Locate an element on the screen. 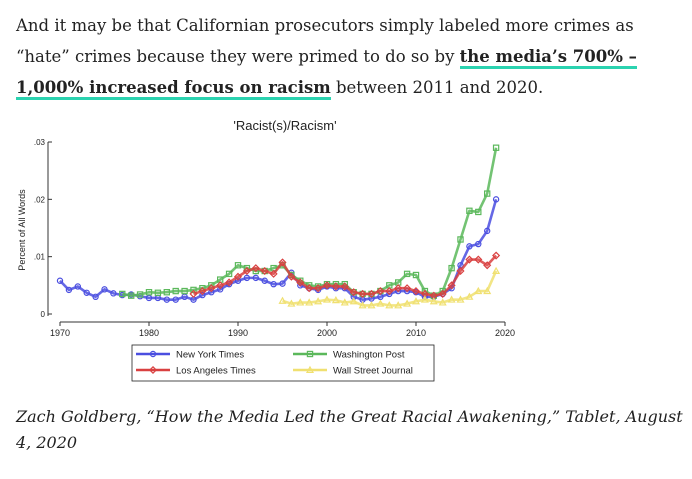 This screenshot has height=479, width=692. x-tick-label: 1980 is located at coordinates (149, 333).